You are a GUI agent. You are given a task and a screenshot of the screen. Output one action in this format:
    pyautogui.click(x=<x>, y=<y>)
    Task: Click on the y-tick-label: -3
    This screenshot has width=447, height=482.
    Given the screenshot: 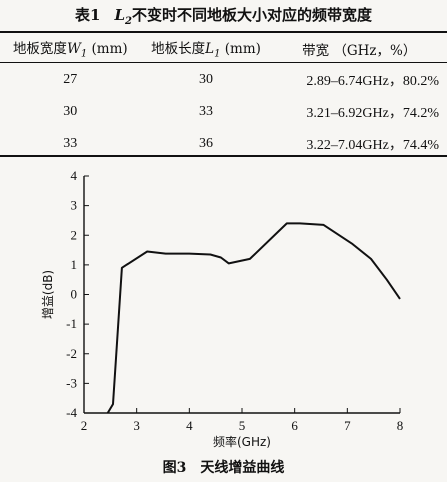 What is the action you would take?
    pyautogui.click(x=71, y=382)
    